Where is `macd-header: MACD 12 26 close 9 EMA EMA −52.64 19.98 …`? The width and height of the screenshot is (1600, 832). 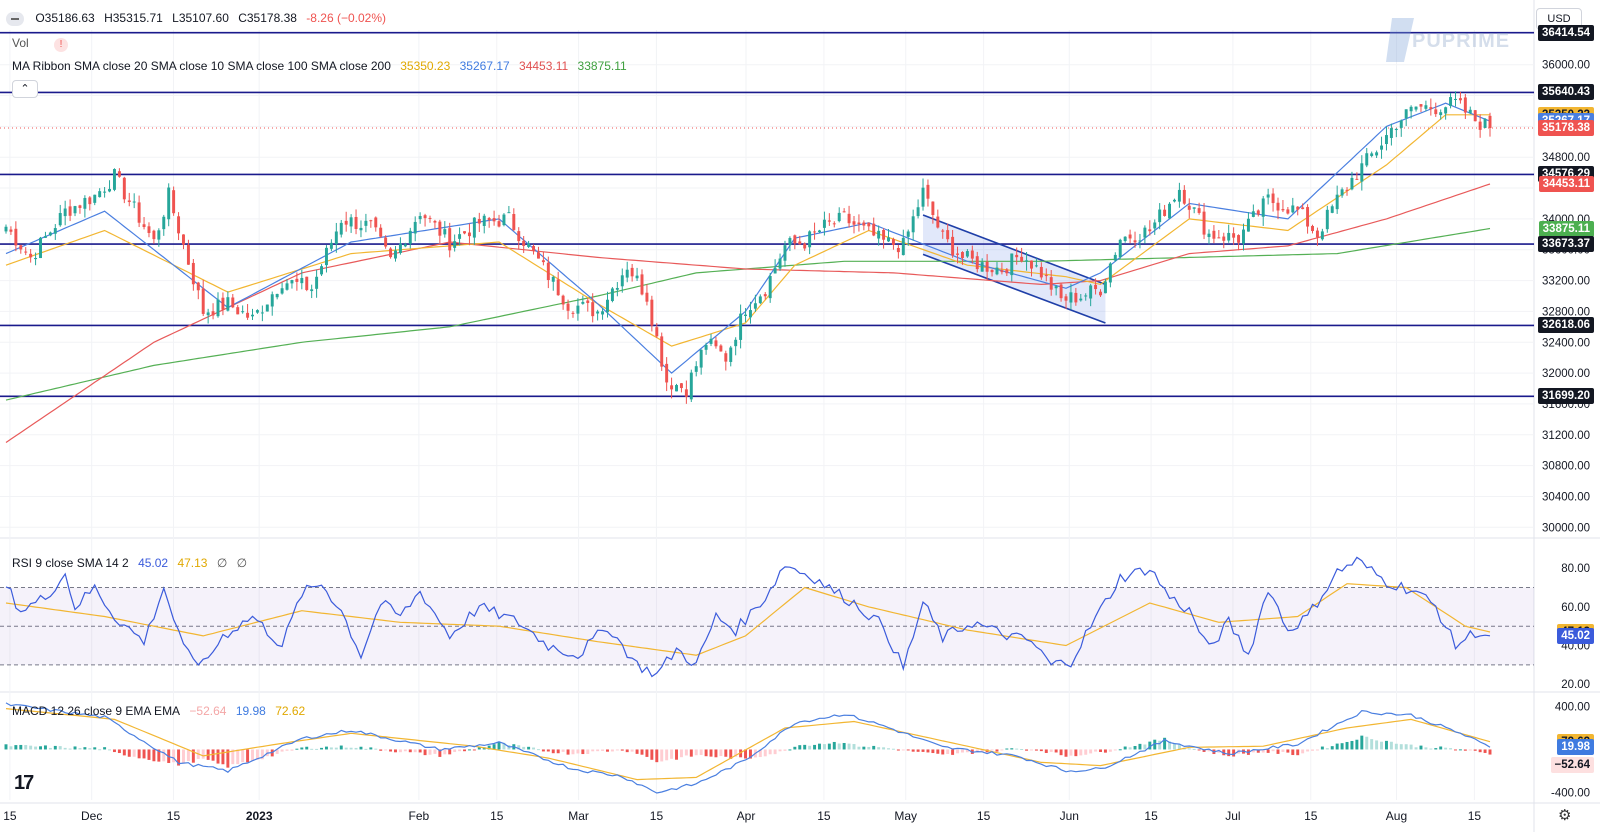
macd-header: MACD 12 26 close 9 EMA EMA −52.64 19.98 … is located at coordinates (161, 711).